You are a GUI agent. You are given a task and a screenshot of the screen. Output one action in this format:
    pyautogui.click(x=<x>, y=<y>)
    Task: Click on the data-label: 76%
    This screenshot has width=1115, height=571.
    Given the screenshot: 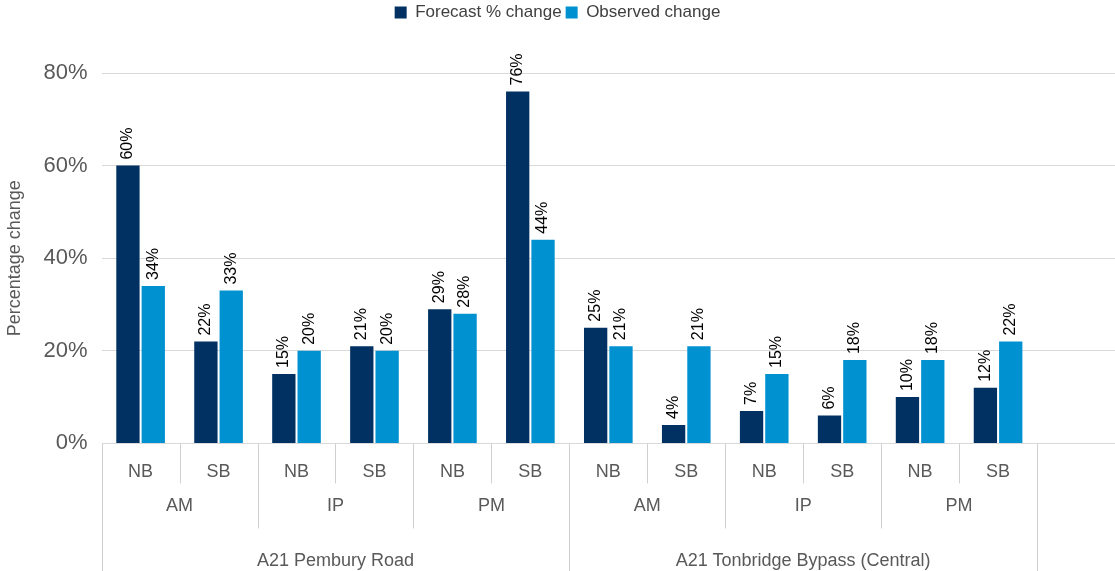 What is the action you would take?
    pyautogui.click(x=517, y=69)
    